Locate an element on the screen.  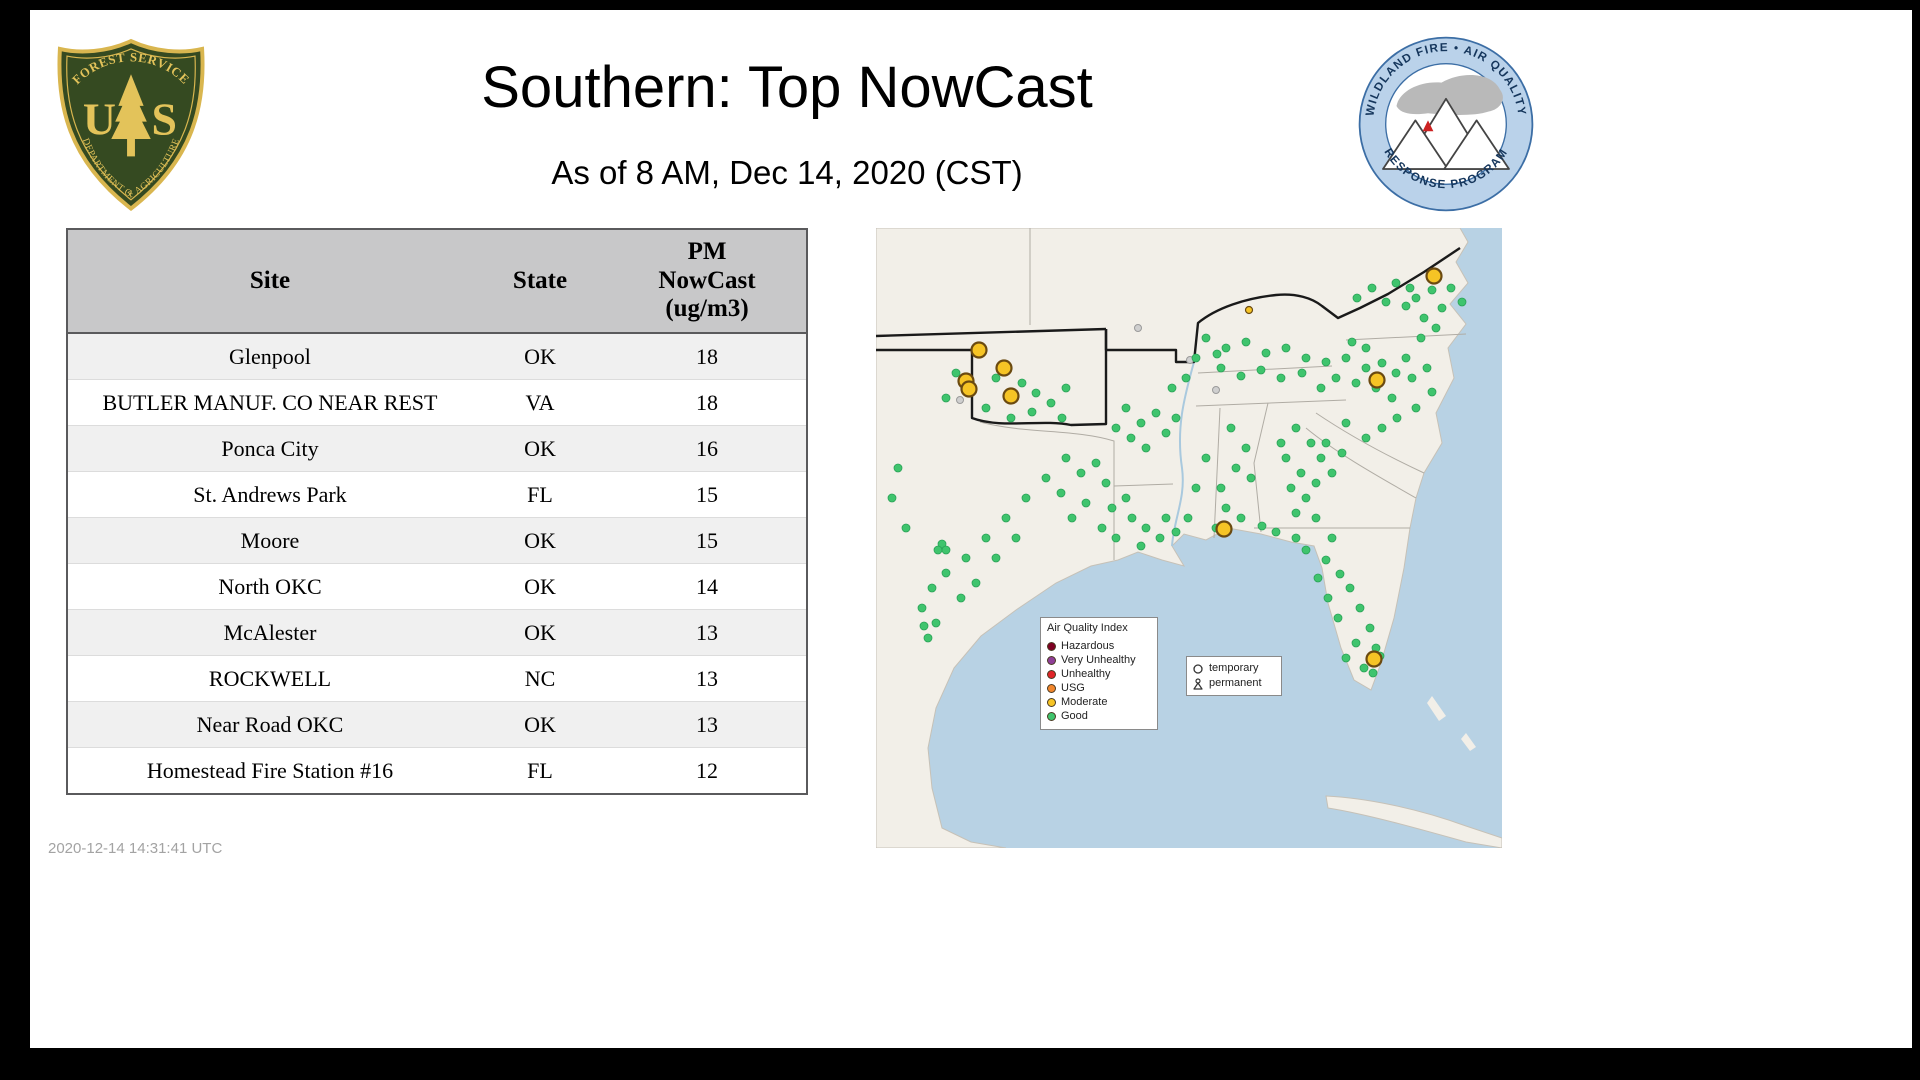
permanent-marker-icon is located at coordinates (1198, 683).